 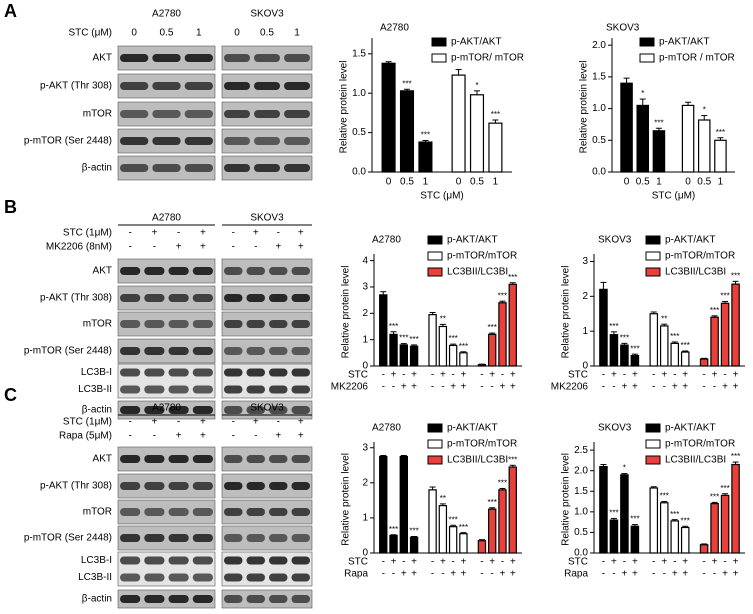 I want to click on y-tick-label: 3, so click(x=365, y=287).